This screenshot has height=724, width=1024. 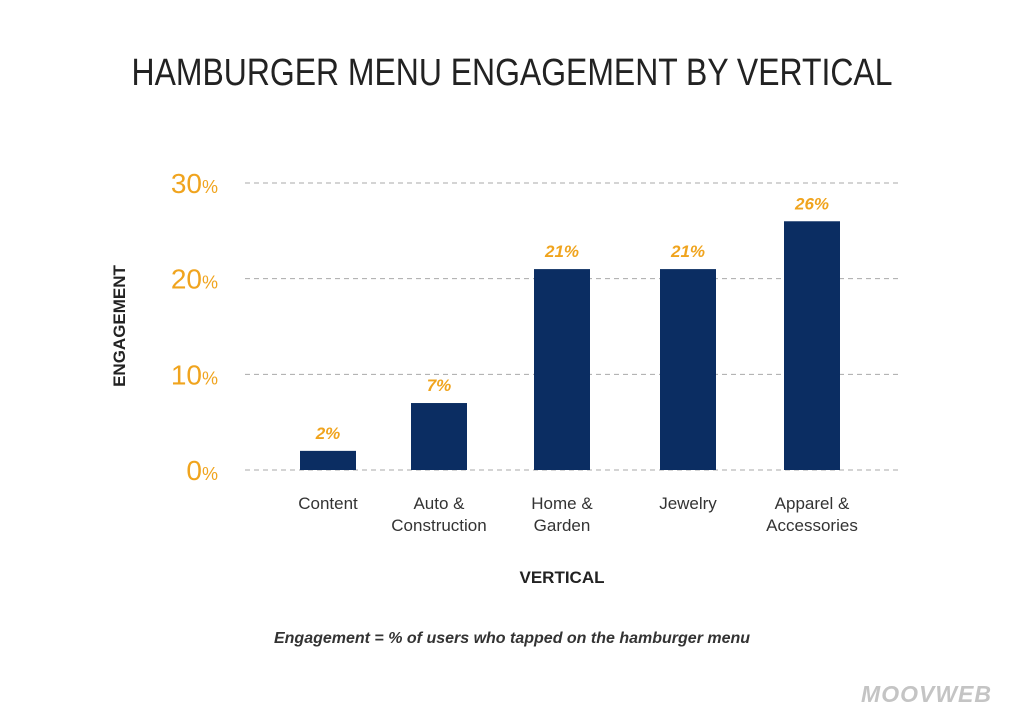 I want to click on y-tick-label: 30%, so click(x=194, y=183).